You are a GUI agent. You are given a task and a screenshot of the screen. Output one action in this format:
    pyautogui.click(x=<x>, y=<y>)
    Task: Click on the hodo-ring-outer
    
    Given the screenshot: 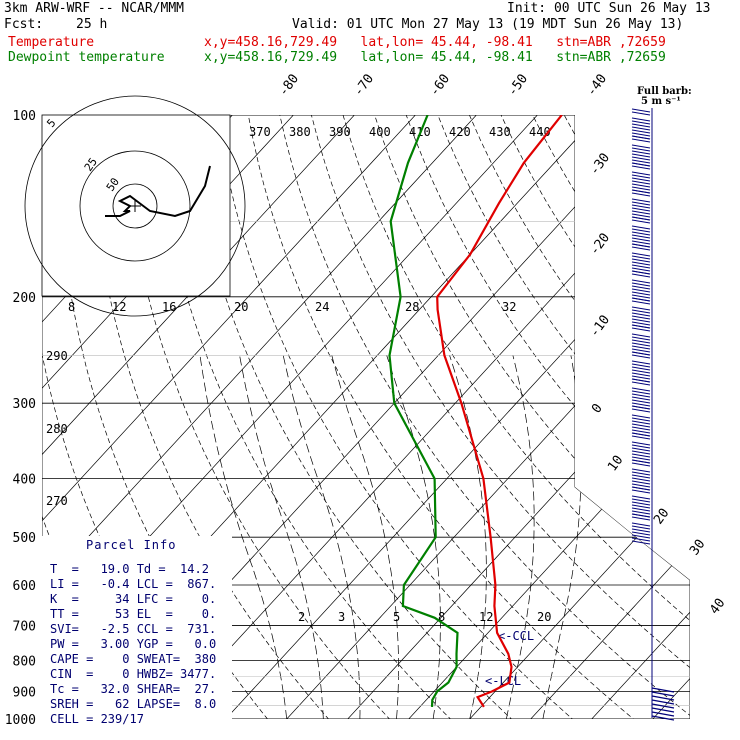 What is the action you would take?
    pyautogui.click(x=135, y=206)
    